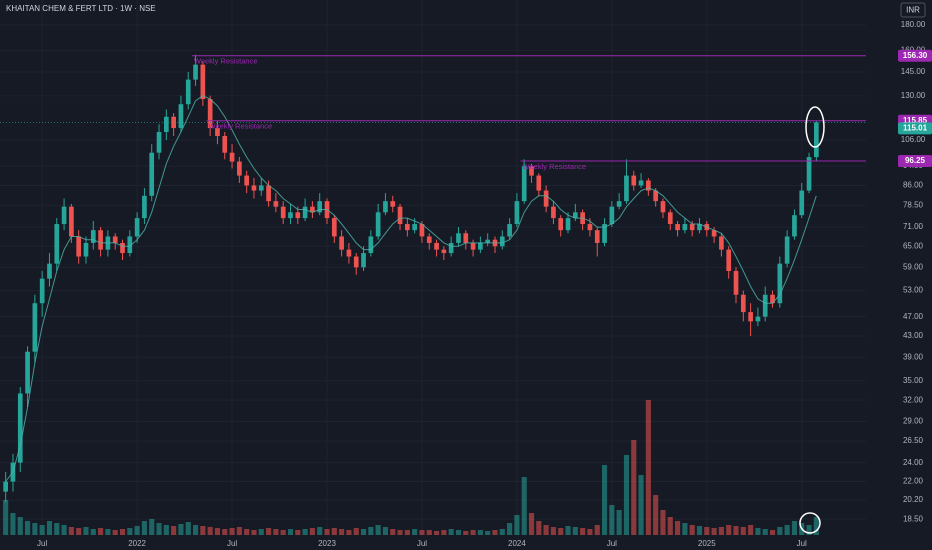 This screenshot has width=932, height=550. I want to click on currency-box, so click(913, 10).